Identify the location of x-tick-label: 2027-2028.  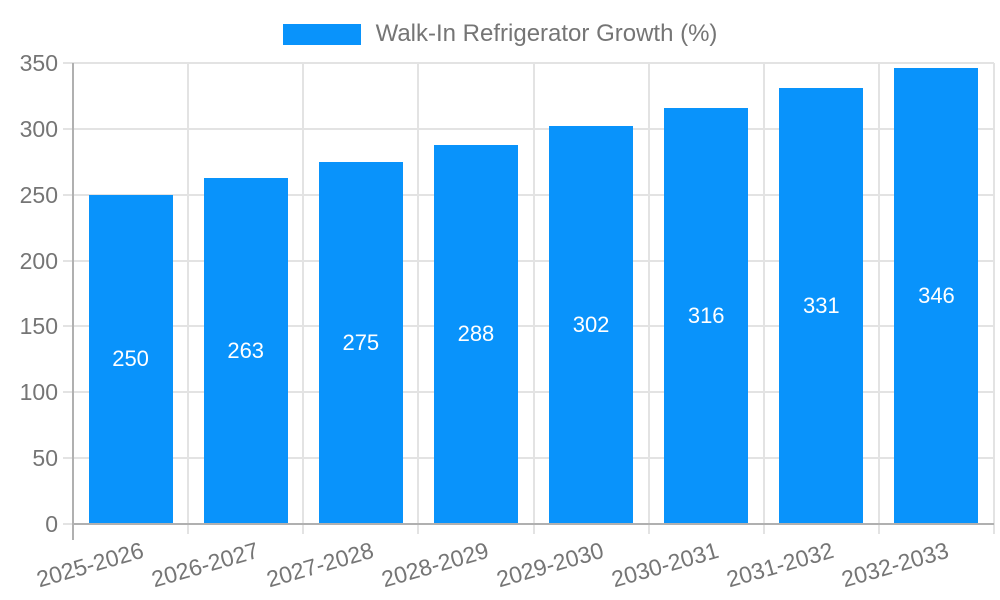
(320, 564).